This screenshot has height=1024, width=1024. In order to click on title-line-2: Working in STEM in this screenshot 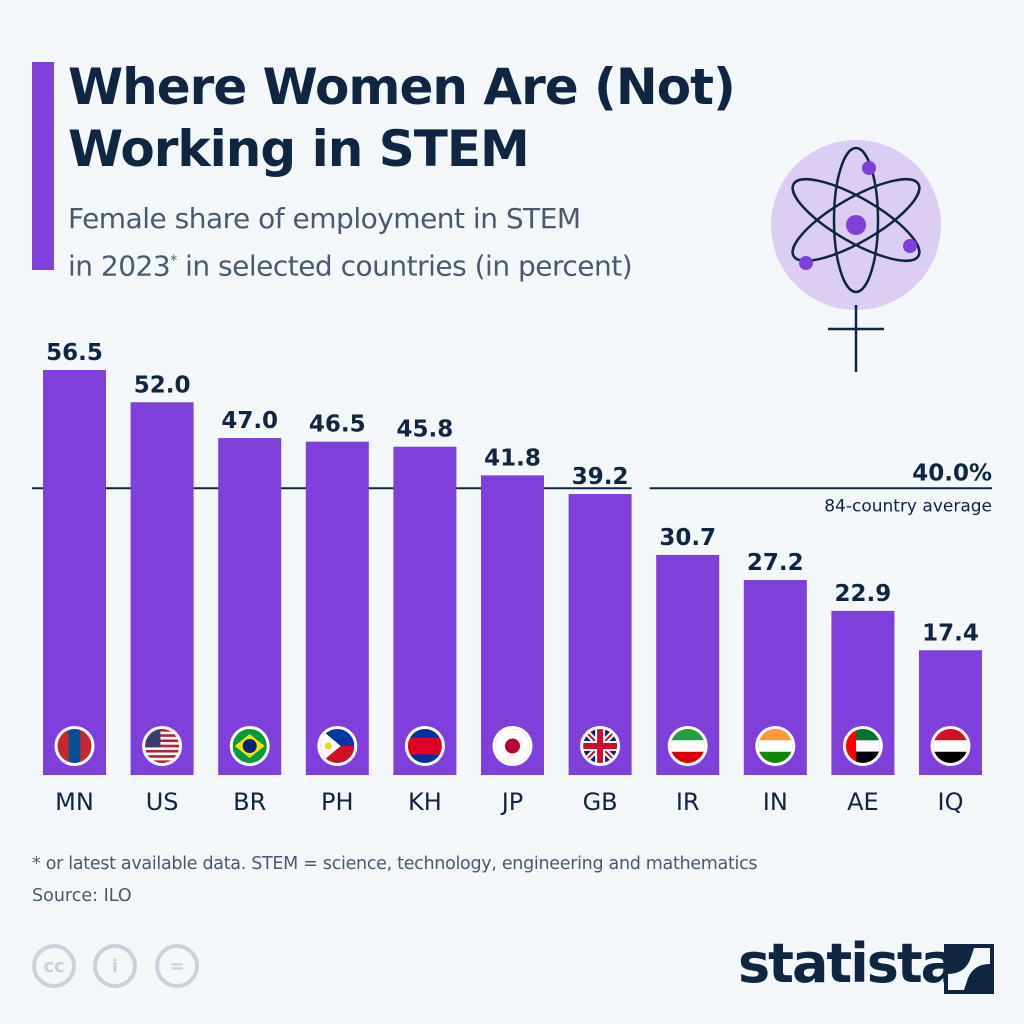, I will do `click(299, 149)`.